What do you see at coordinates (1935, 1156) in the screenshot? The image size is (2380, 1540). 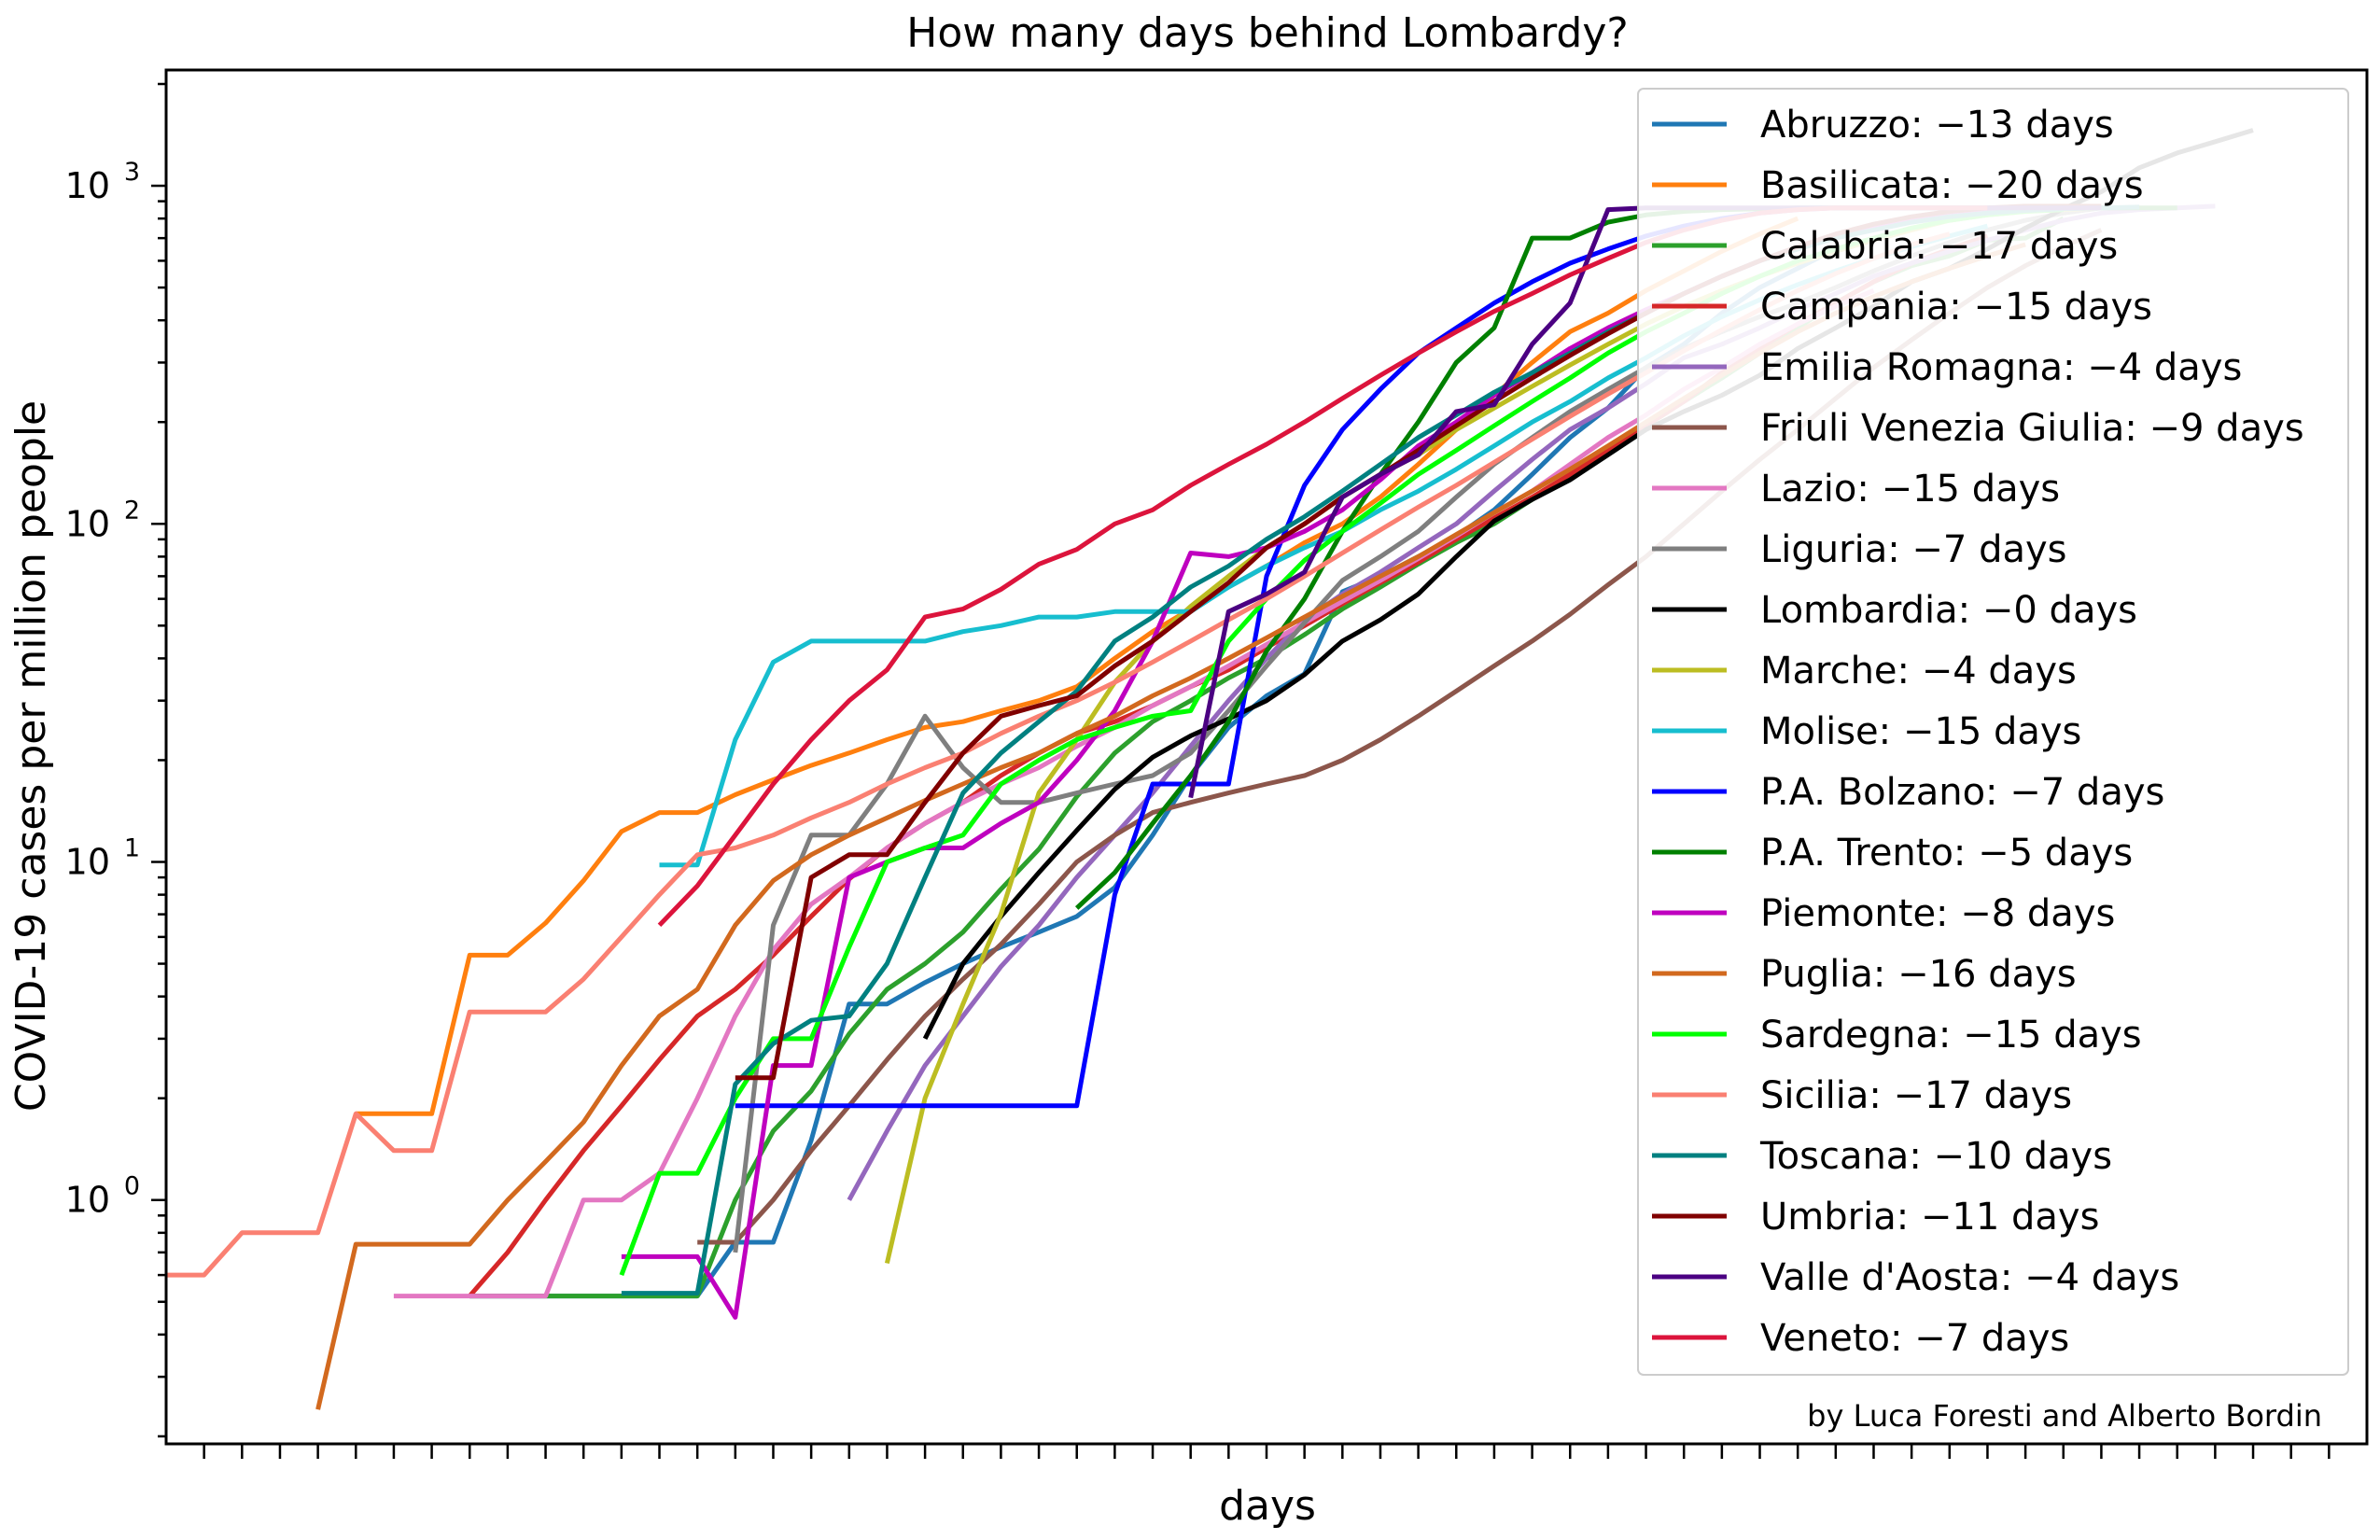 I see `legend-label: Toscana: −10 days` at bounding box center [1935, 1156].